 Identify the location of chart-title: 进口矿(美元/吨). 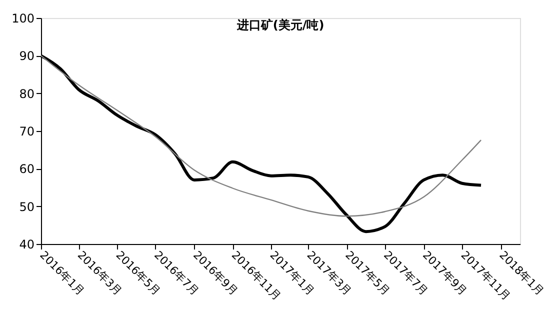
(280, 25).